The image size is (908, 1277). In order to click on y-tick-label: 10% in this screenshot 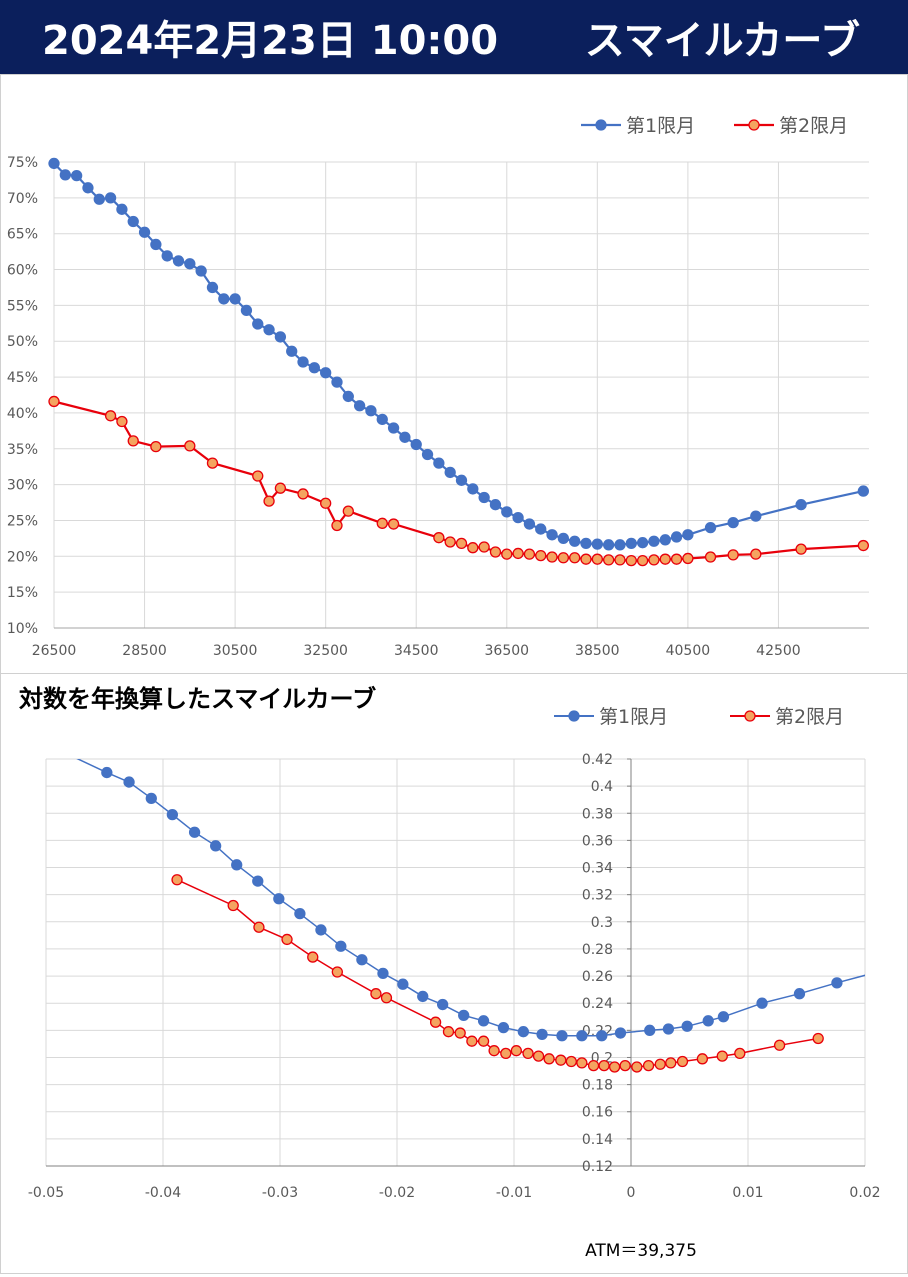, I will do `click(22, 629)`.